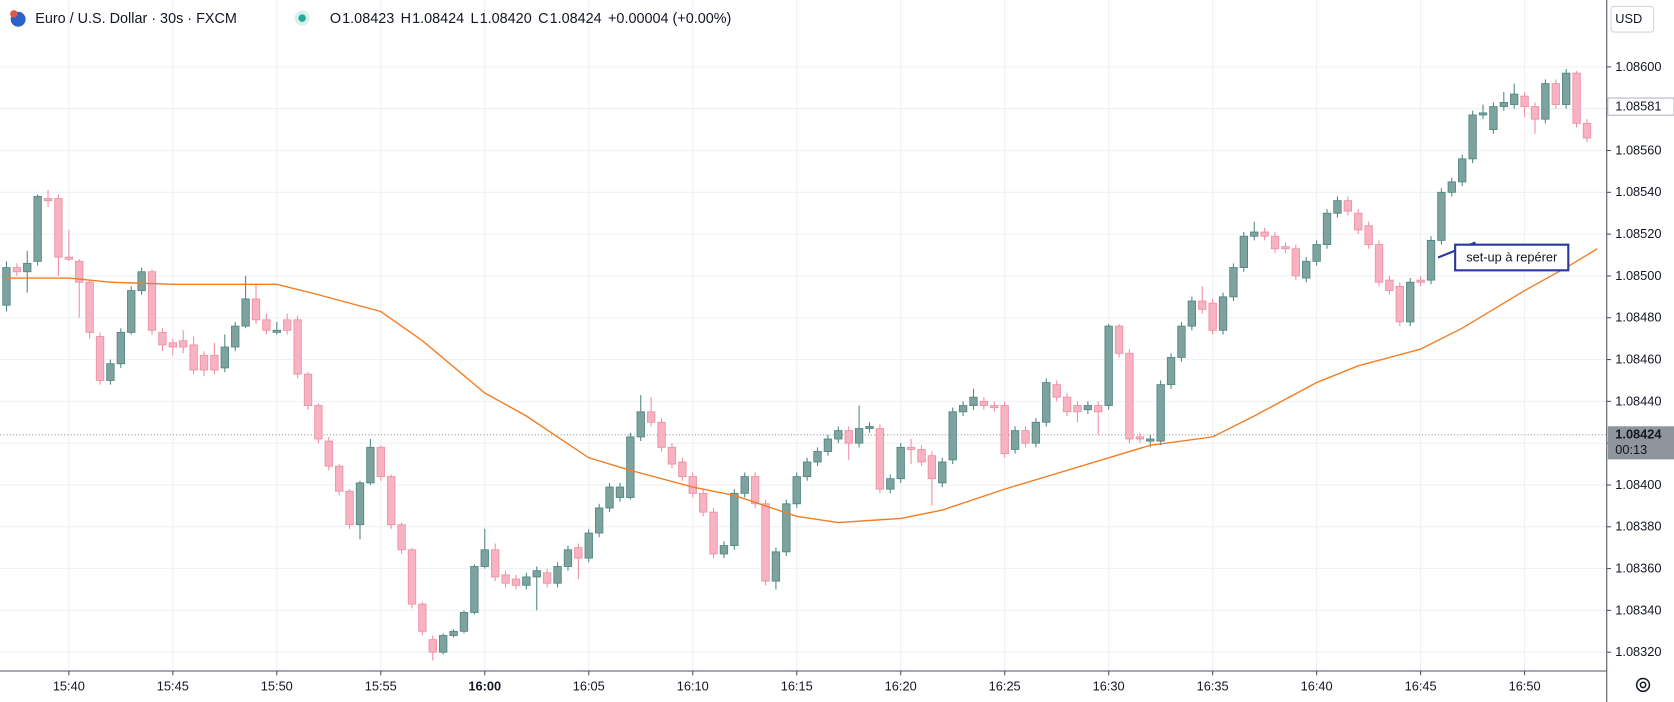 The image size is (1674, 702). I want to click on y-tick-label: 1.08340, so click(1638, 609).